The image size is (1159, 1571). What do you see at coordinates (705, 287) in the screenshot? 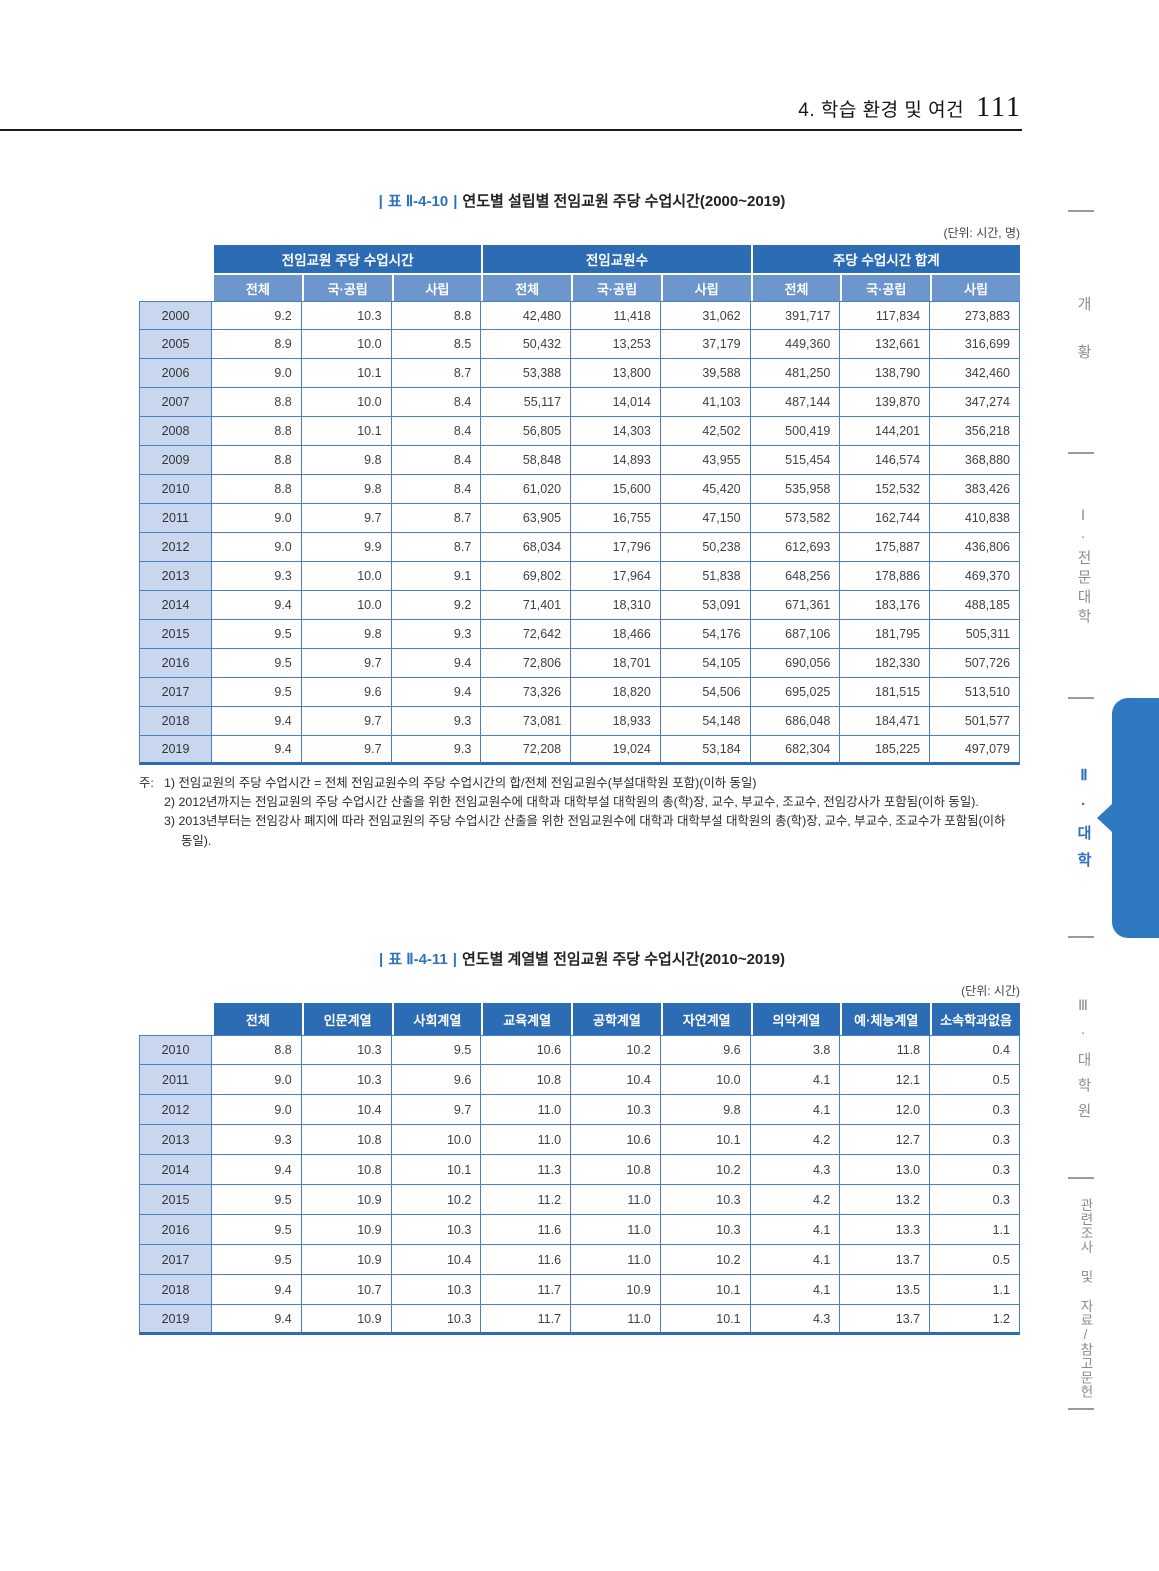
I see `column-header: 사립` at bounding box center [705, 287].